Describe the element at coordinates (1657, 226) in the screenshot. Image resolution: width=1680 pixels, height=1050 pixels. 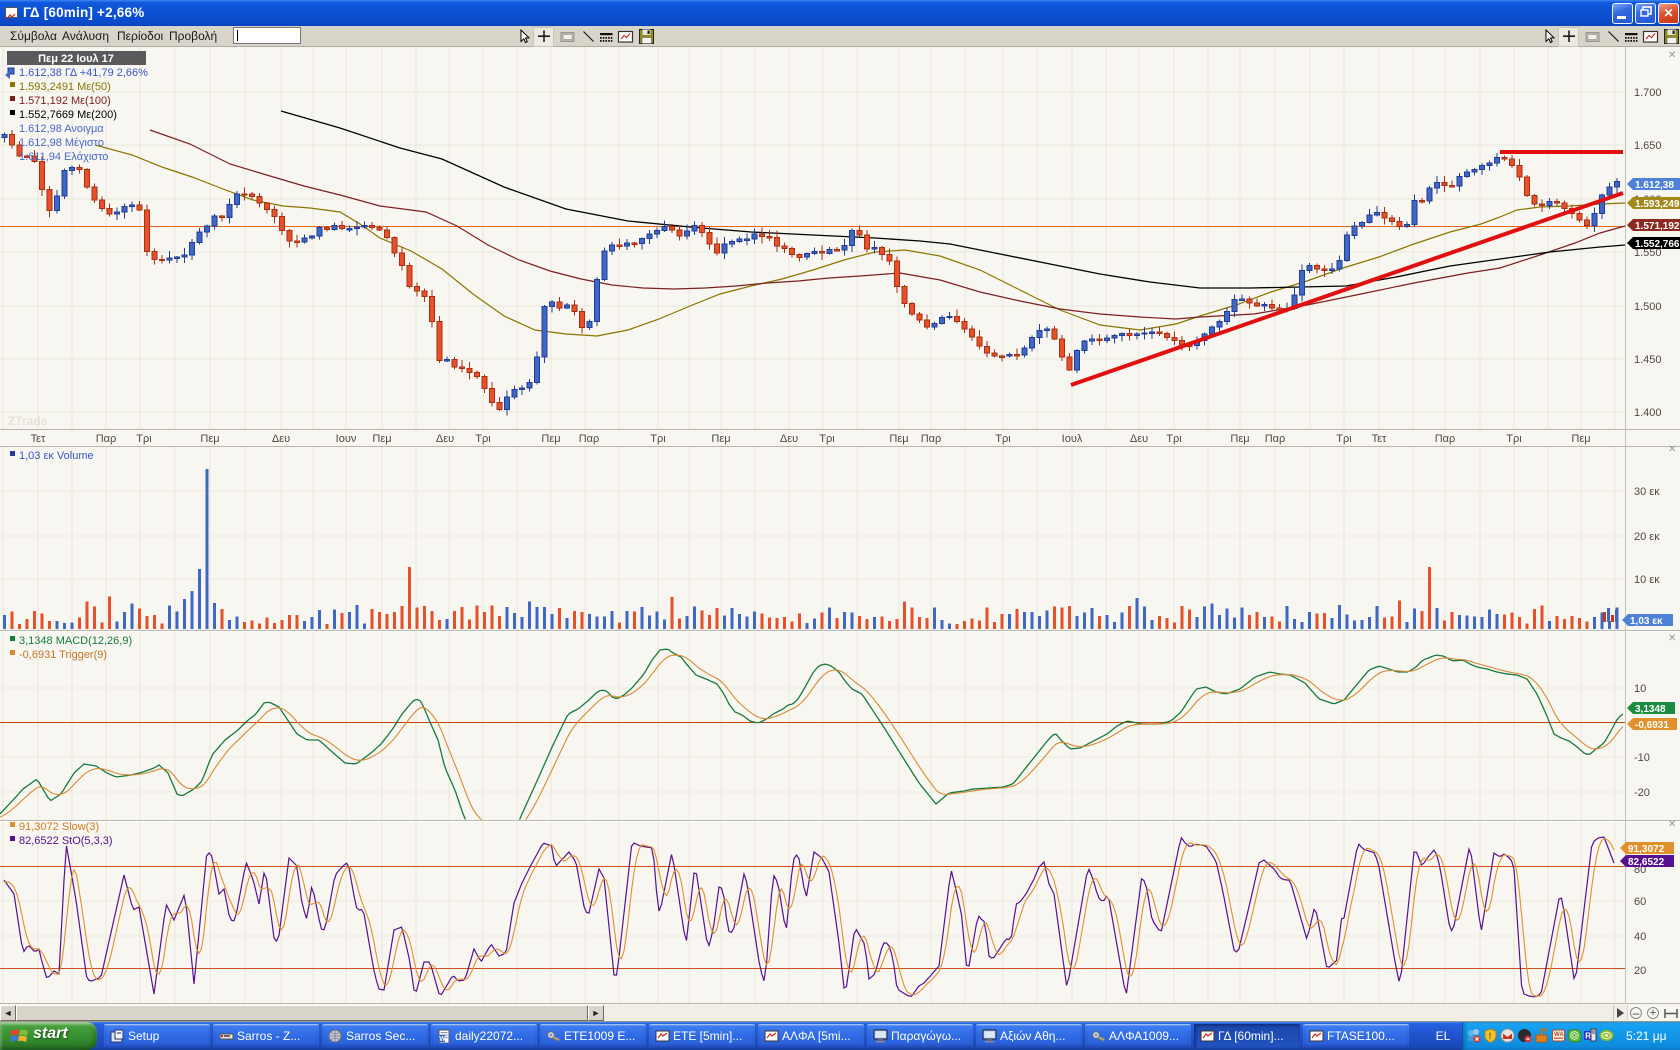
I see `svg-text: 1.571,192` at that location.